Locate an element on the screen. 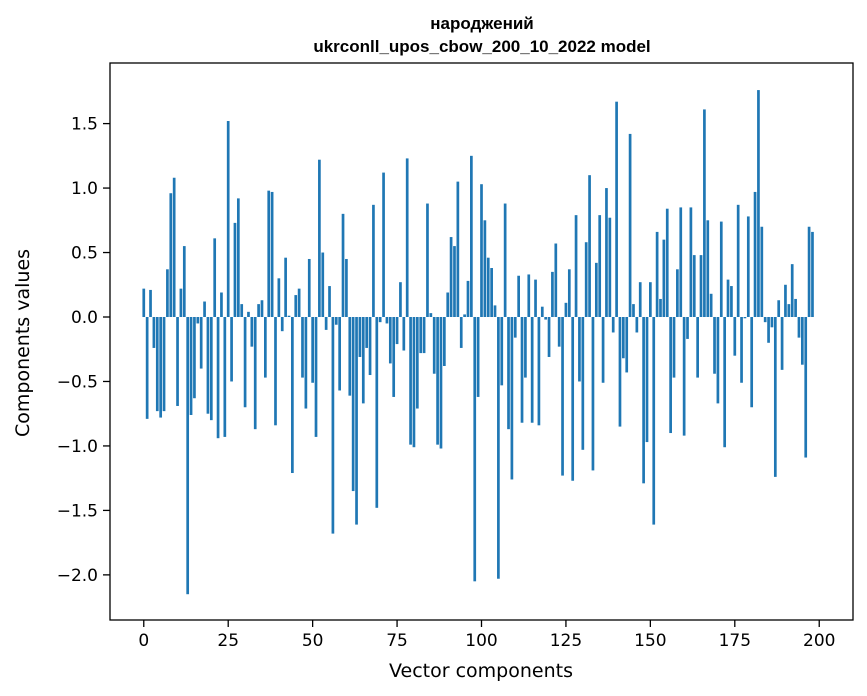  y-tick-label: −1.0 is located at coordinates (77, 447).